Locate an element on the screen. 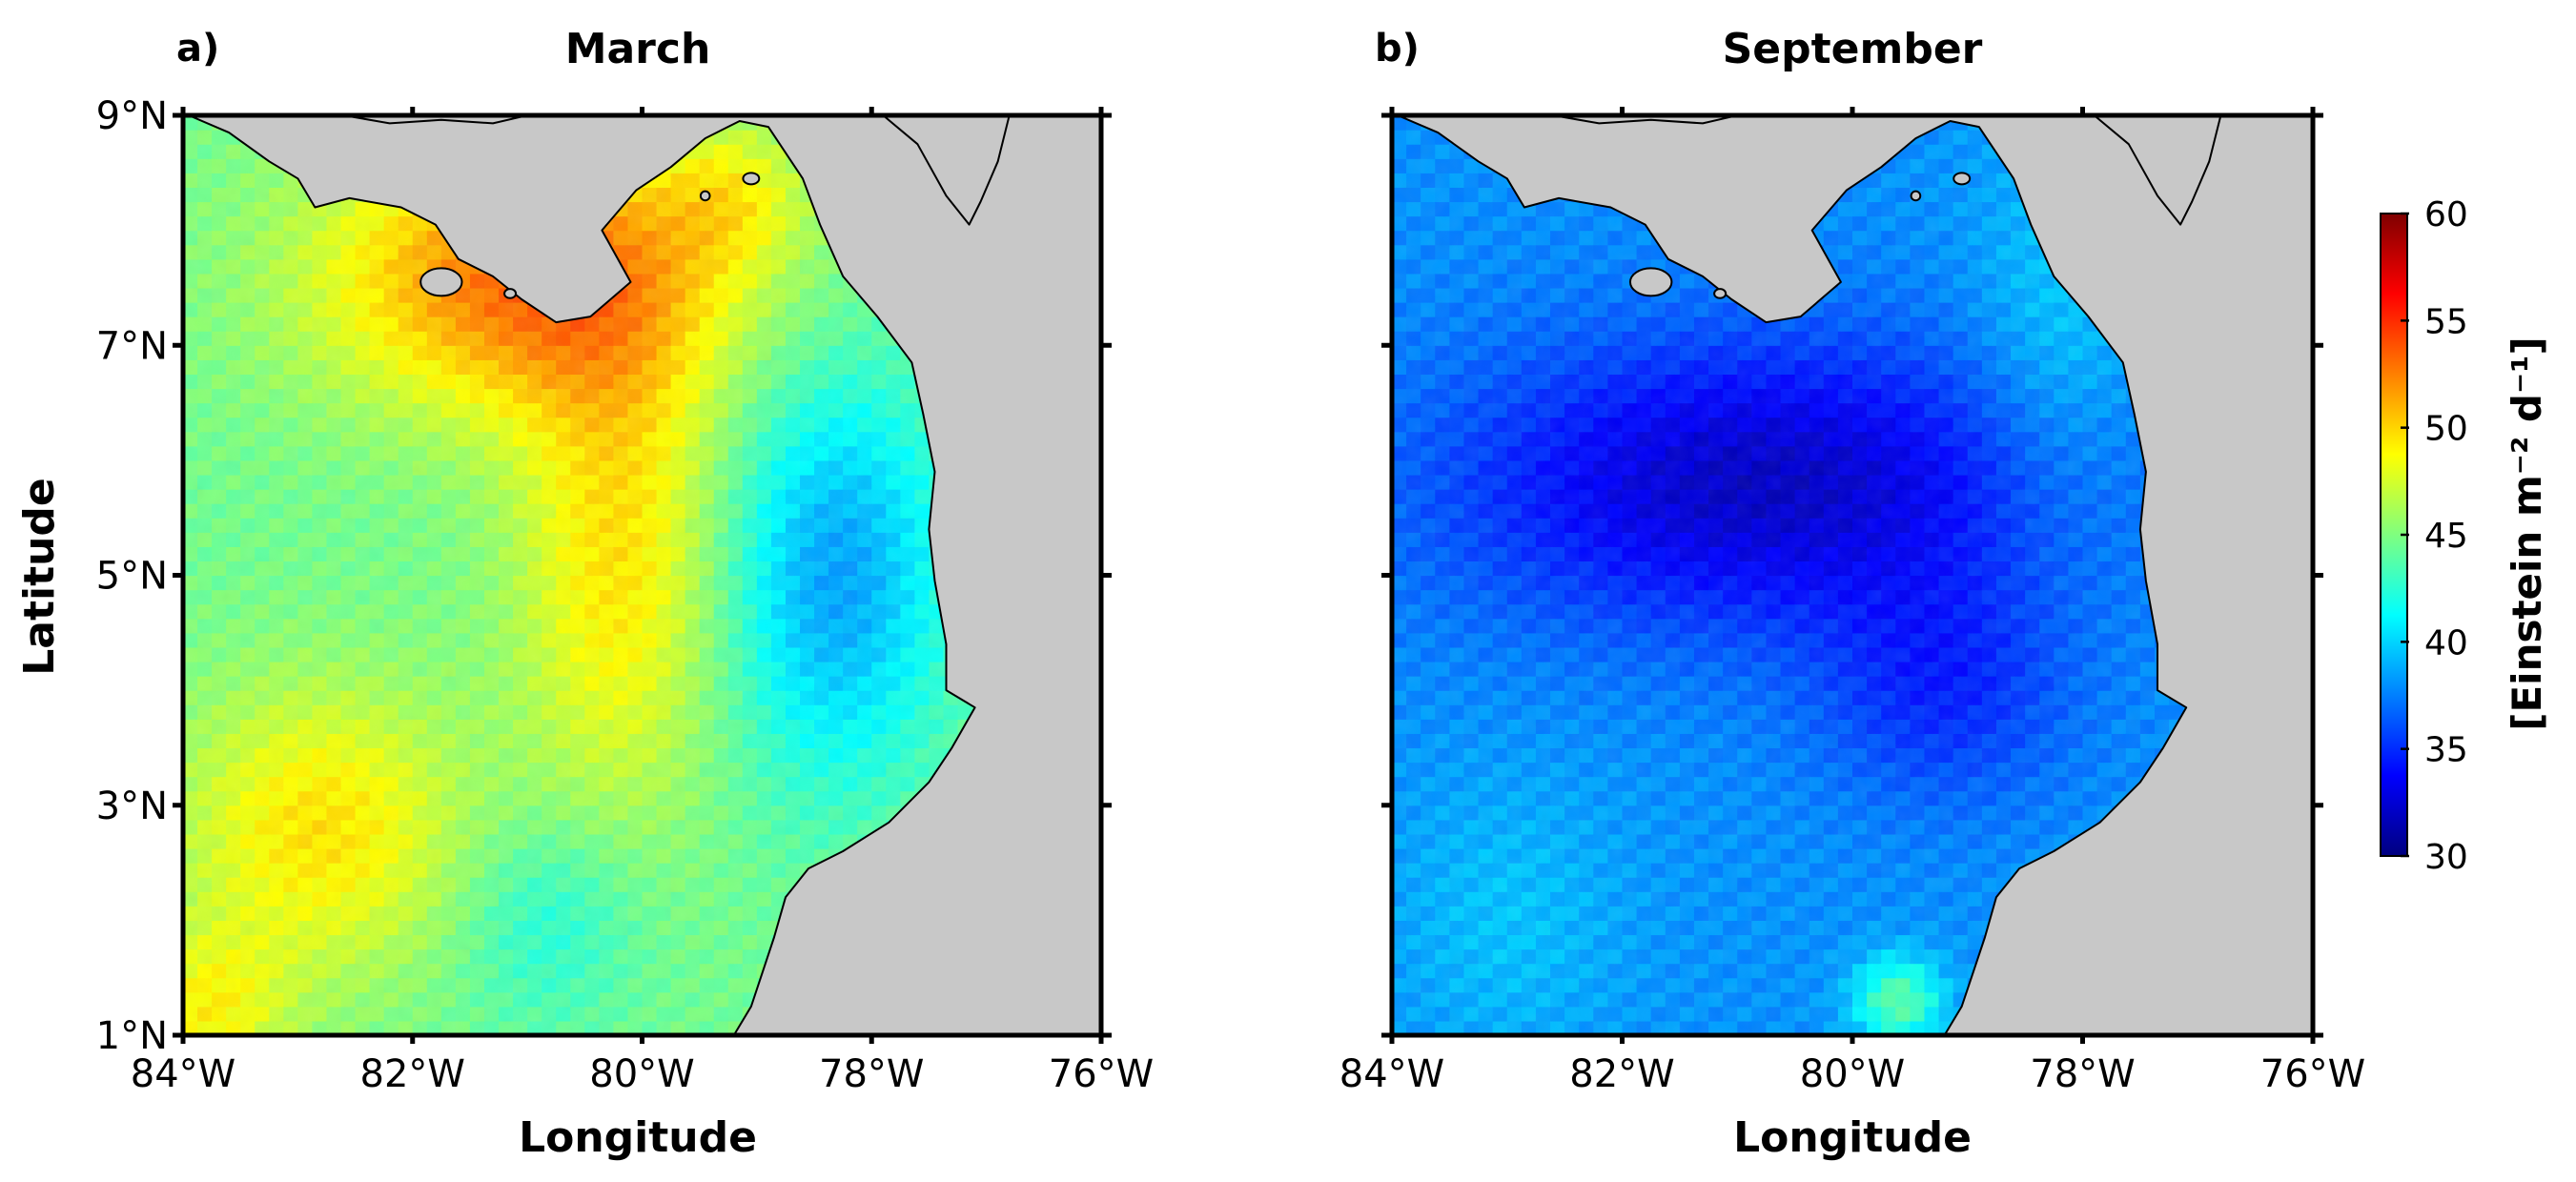 The height and width of the screenshot is (1182, 2576). colorbar-tick-label: 30 is located at coordinates (2446, 857).